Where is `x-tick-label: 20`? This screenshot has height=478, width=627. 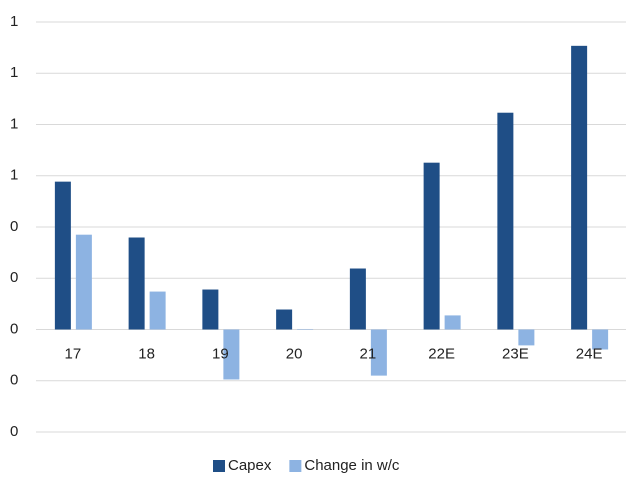 x-tick-label: 20 is located at coordinates (294, 353).